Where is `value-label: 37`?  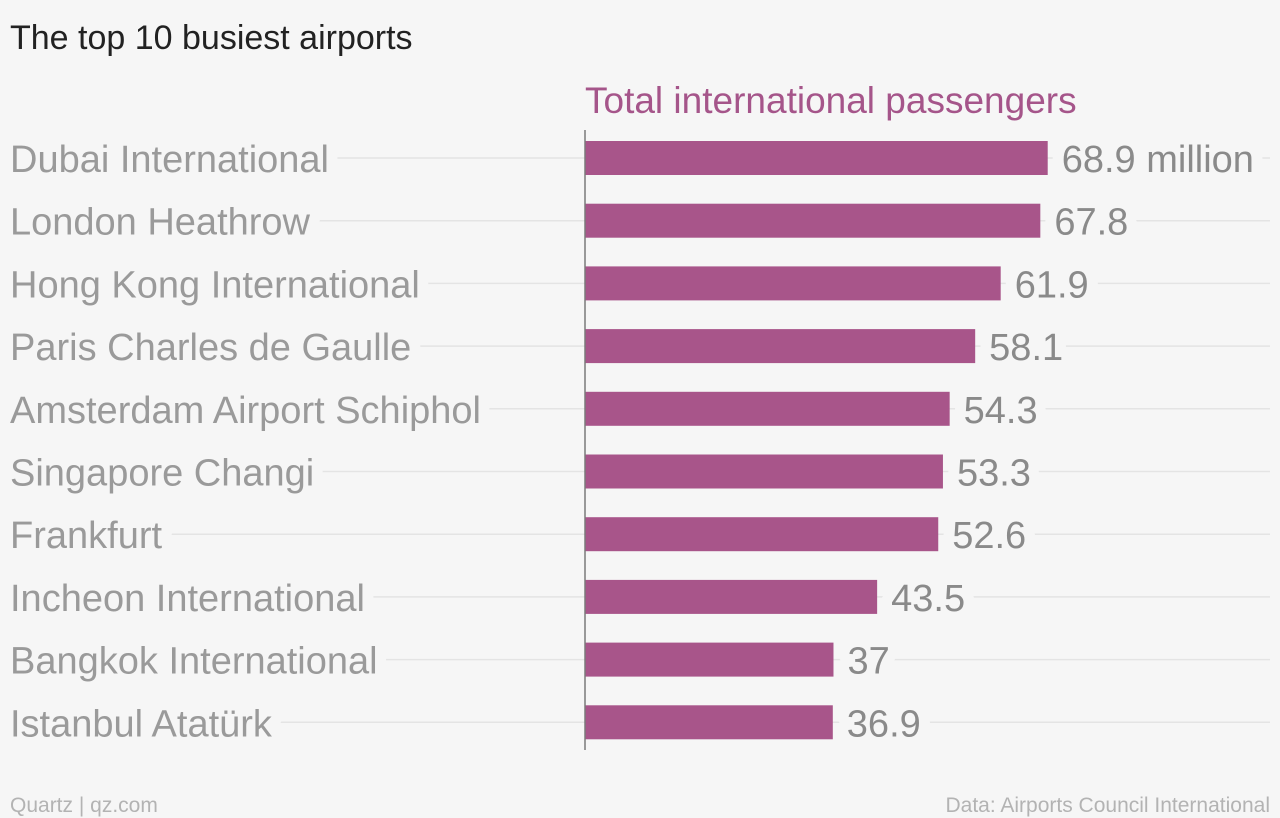 value-label: 37 is located at coordinates (868, 662).